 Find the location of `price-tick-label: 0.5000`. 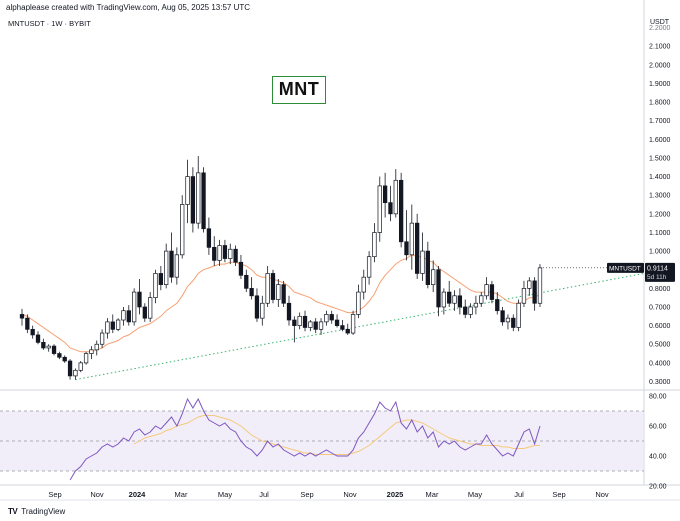

price-tick-label: 0.5000 is located at coordinates (660, 345).